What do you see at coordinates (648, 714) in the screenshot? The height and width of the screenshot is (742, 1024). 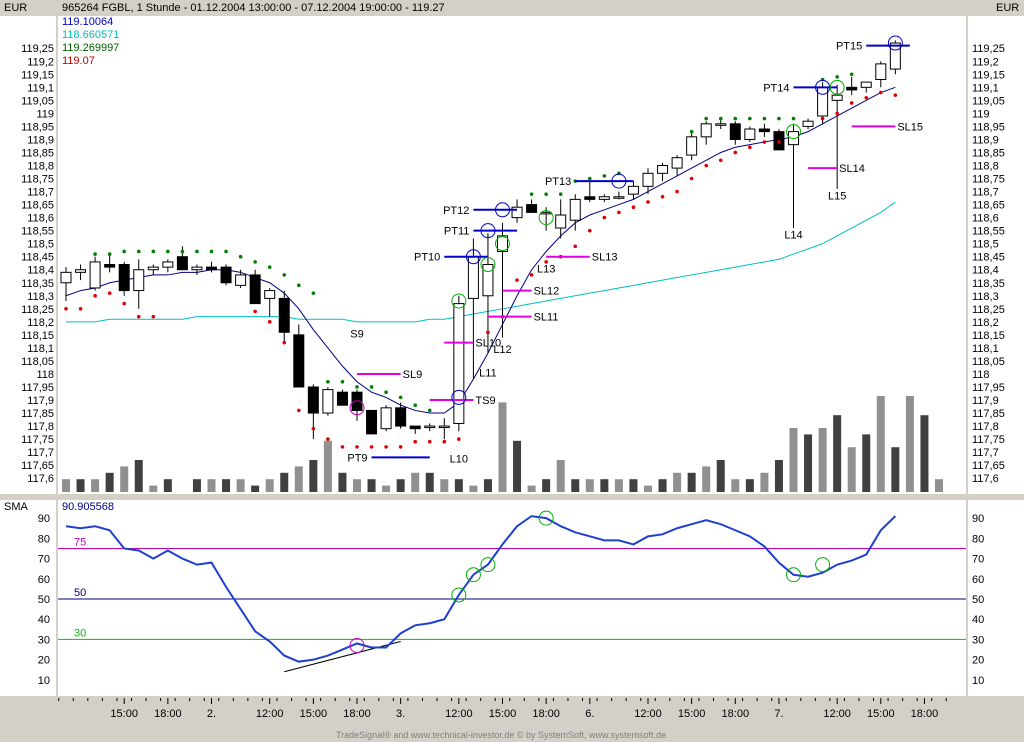 I see `time-tick-label: 12:00` at bounding box center [648, 714].